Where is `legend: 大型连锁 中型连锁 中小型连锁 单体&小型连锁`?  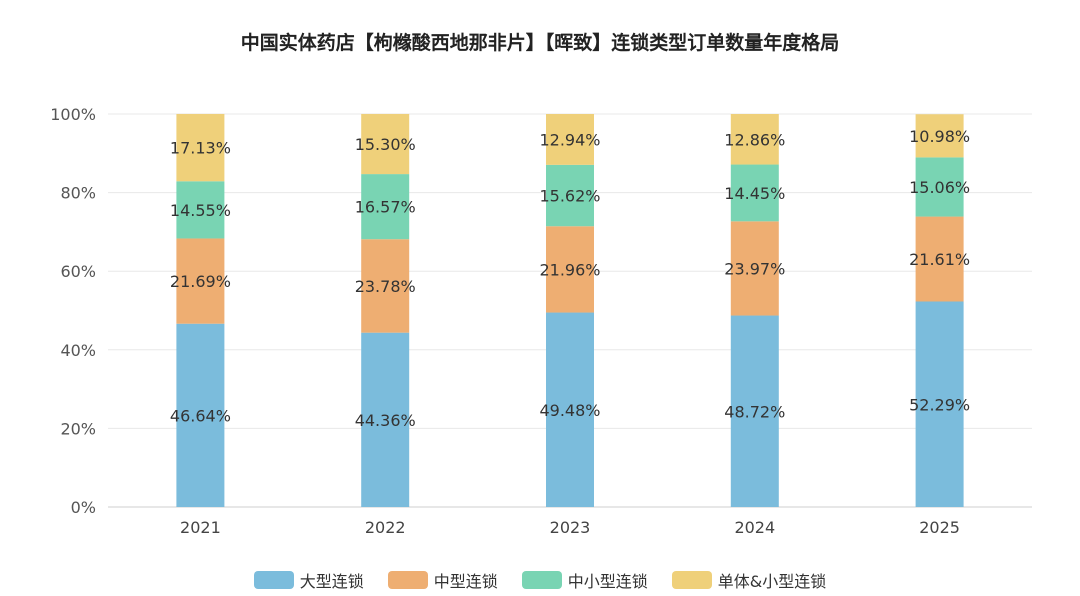 legend: 大型连锁 中型连锁 中小型连锁 单体&小型连锁 is located at coordinates (540, 580).